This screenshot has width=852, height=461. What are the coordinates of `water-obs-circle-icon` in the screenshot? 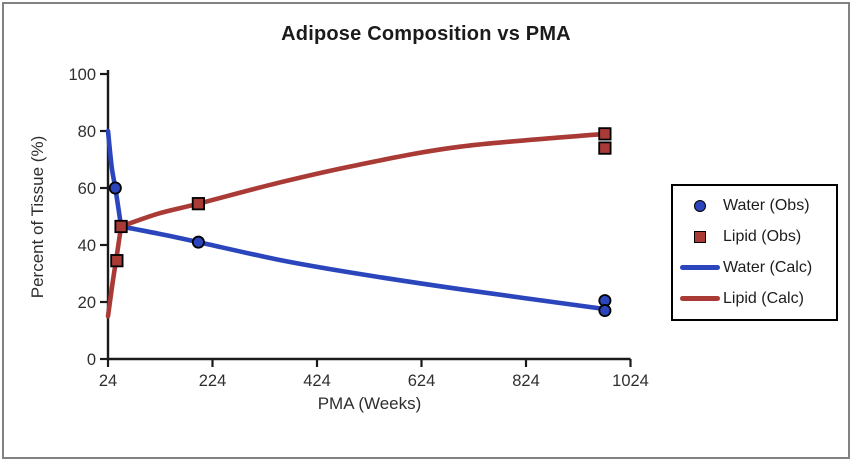 It's located at (700, 206).